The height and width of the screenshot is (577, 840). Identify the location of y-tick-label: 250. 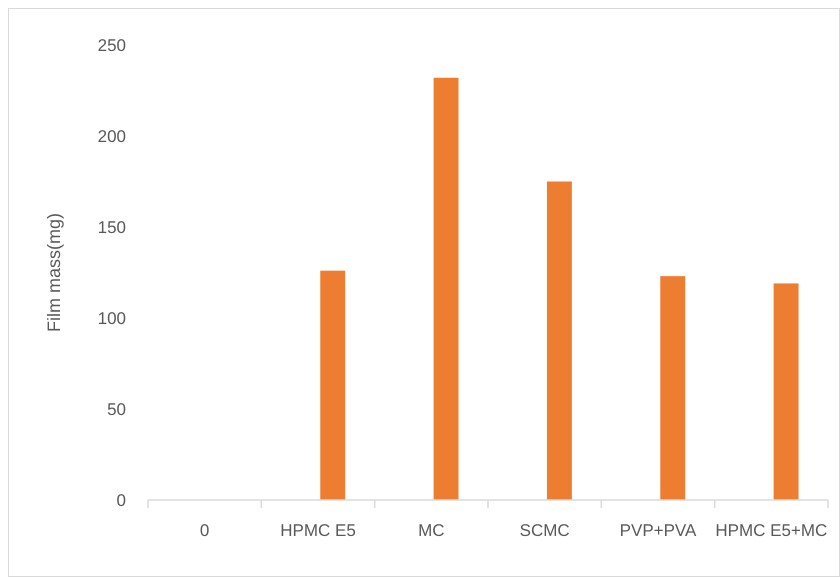
(112, 45).